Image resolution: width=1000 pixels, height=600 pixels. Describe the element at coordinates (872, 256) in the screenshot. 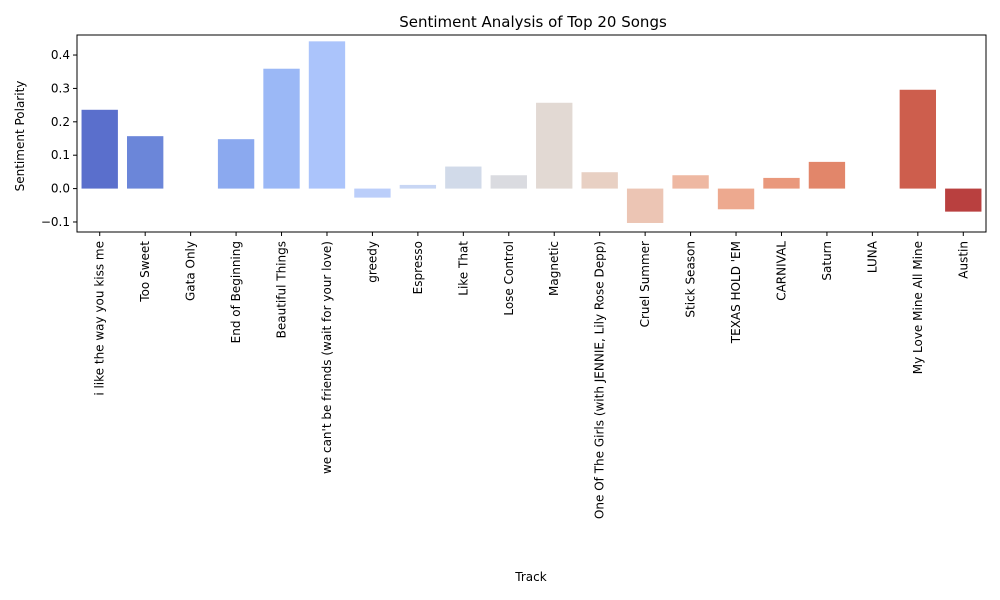

I see `x-tick-label: LUNA` at that location.